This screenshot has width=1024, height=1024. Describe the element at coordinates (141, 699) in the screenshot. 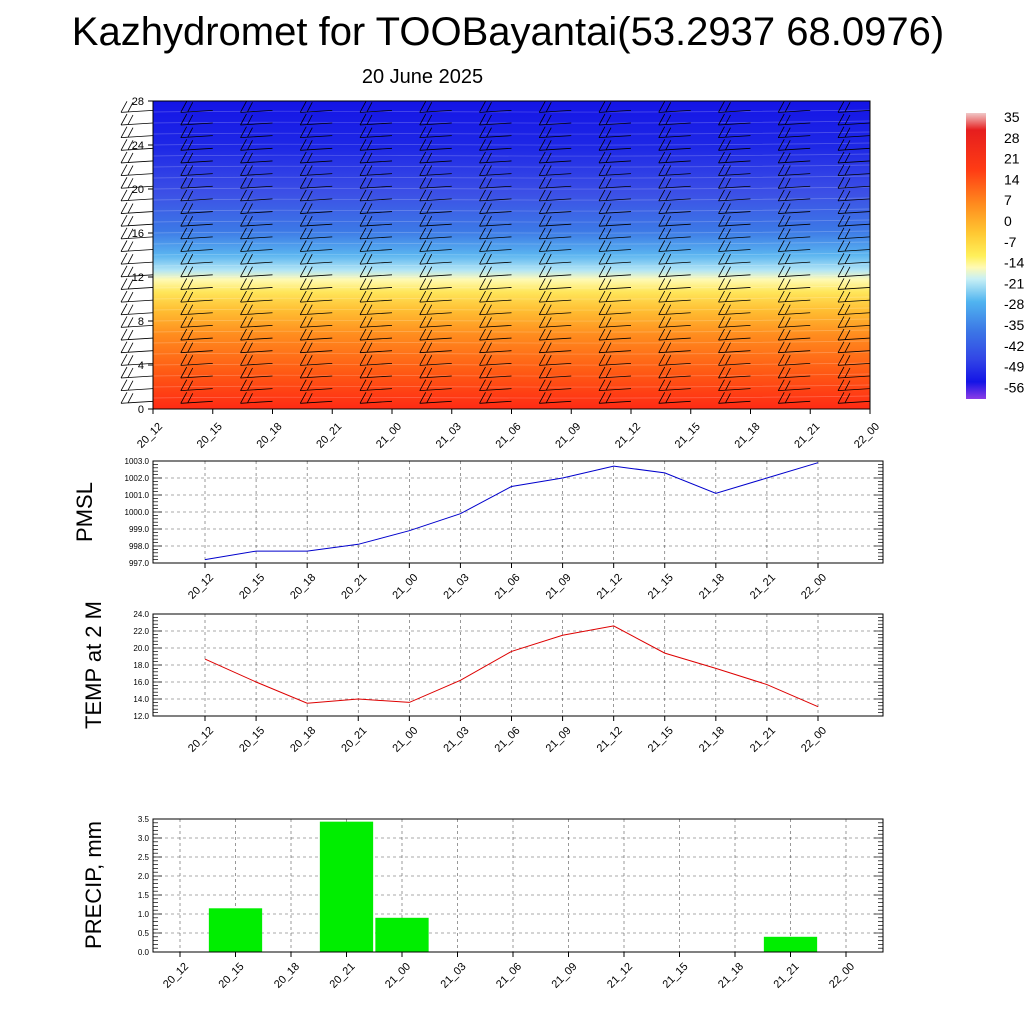

I see `ytick-label: 14.0` at that location.